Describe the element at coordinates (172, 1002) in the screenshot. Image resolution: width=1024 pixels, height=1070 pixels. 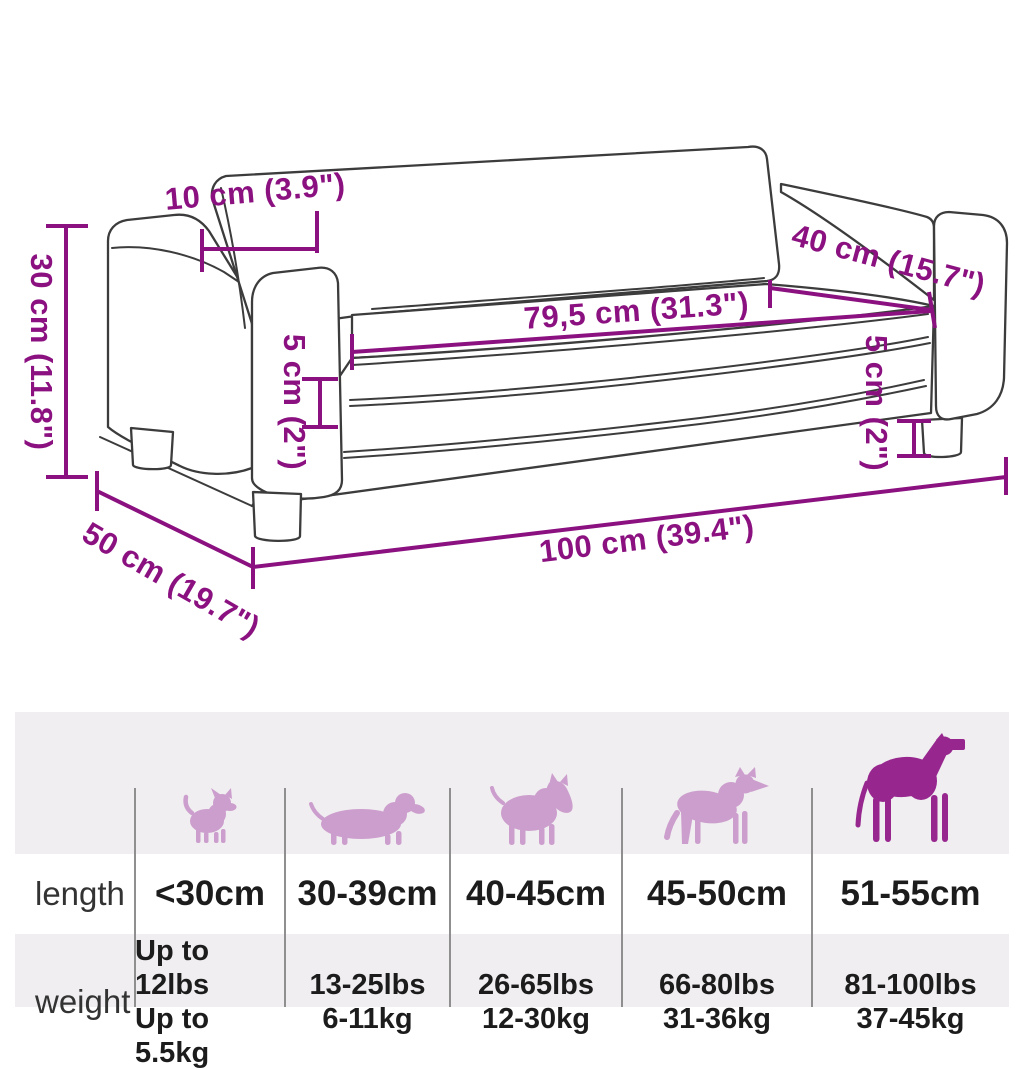
I see `weight-value-1: Up to 12lbs Up to 5.5kg` at that location.